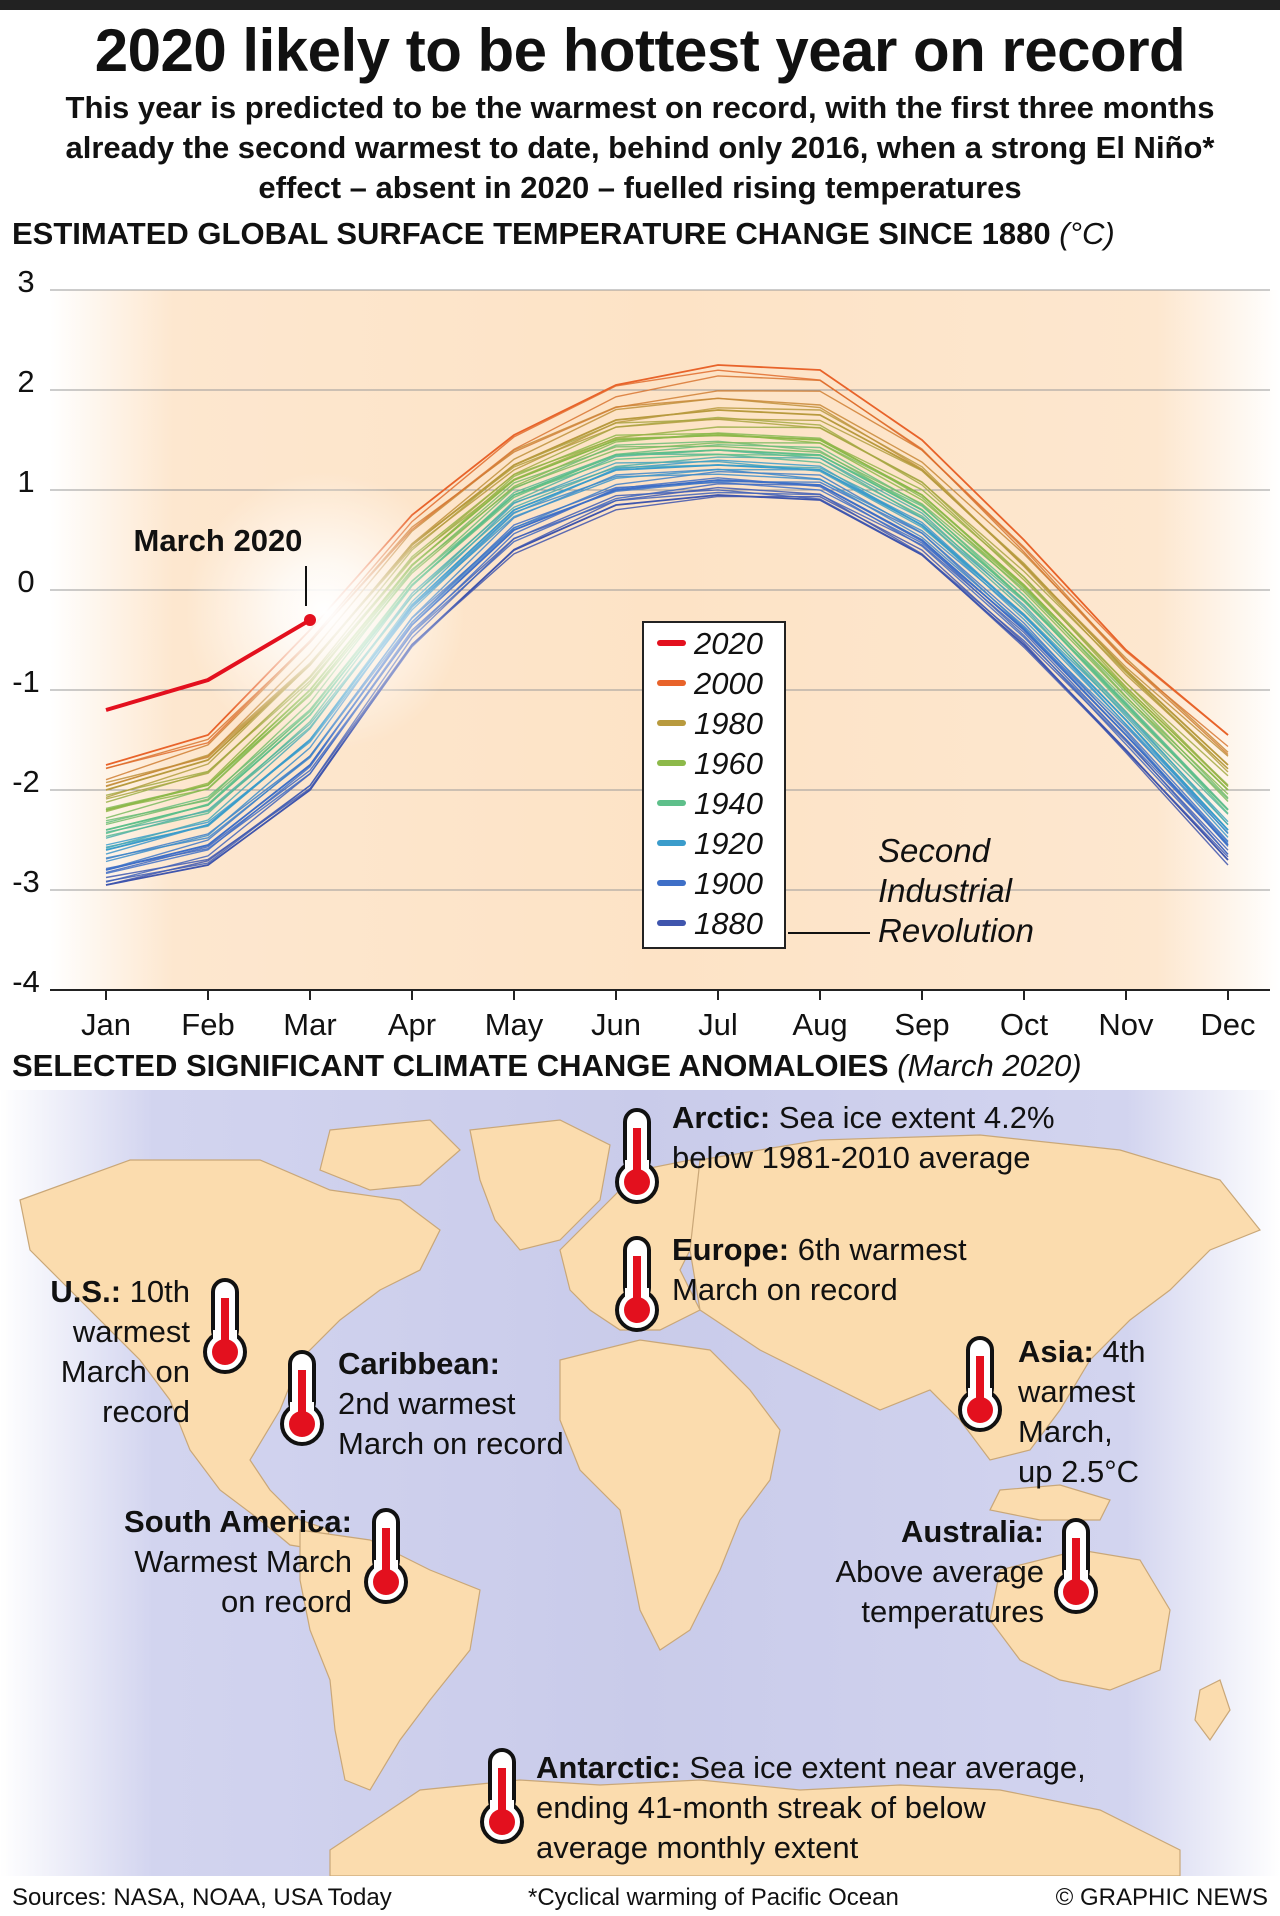 The image size is (1280, 1916). What do you see at coordinates (785, 1289) in the screenshot?
I see `callout-europe-line2: March on record` at bounding box center [785, 1289].